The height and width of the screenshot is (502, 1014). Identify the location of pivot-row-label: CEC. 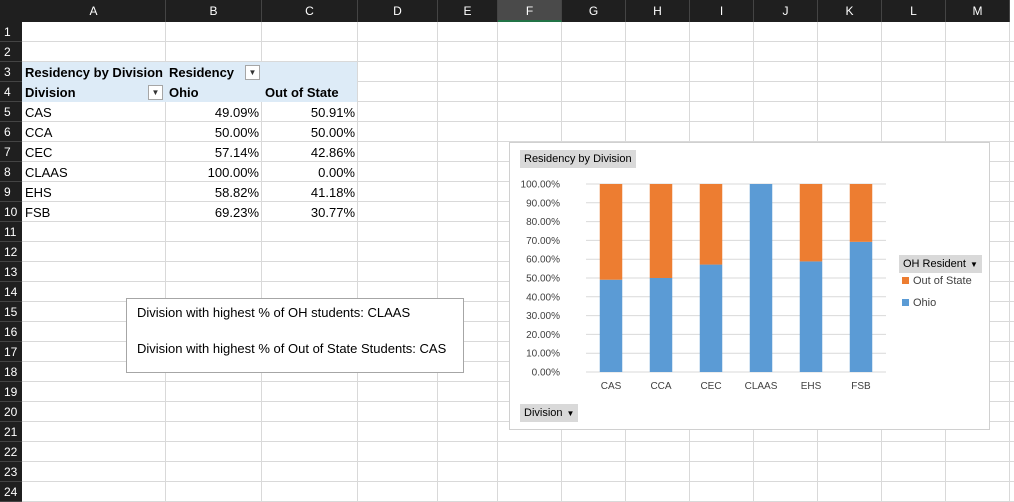
(39, 152).